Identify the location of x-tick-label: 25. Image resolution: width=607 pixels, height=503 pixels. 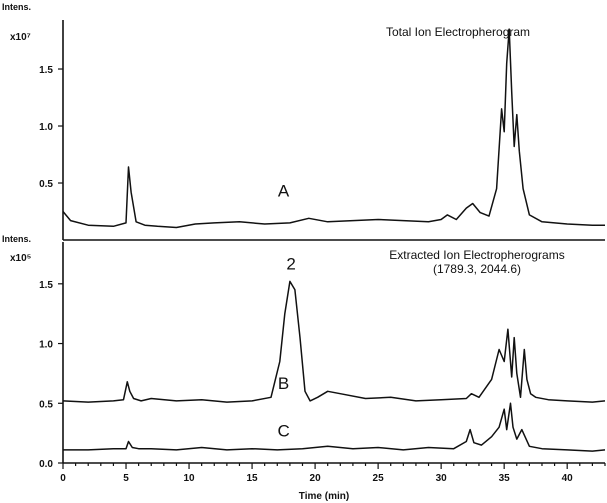
(379, 478).